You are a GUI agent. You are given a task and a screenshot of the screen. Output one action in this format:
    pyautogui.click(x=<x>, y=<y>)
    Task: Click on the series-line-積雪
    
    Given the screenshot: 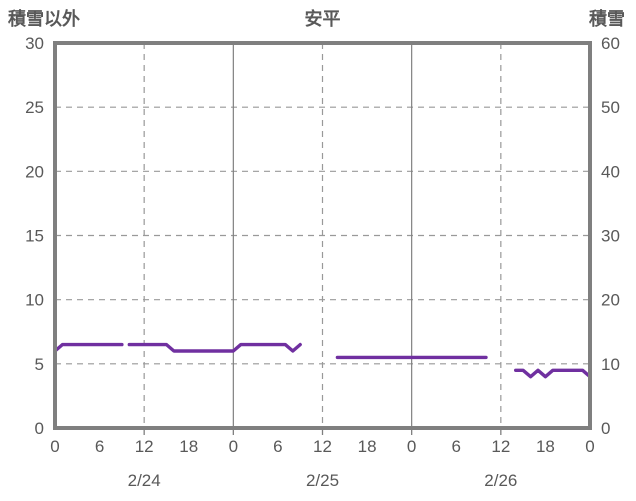 What is the action you would take?
    pyautogui.click(x=322, y=360)
    